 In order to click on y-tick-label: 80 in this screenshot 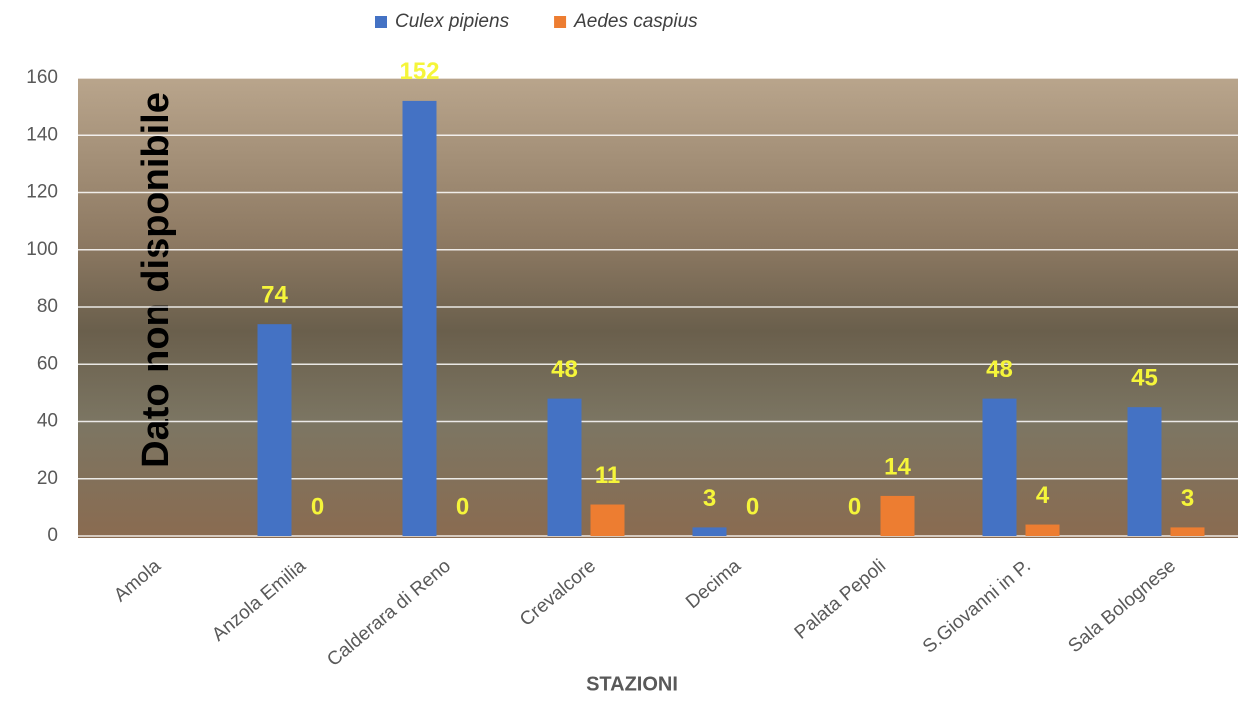, I will do `click(47, 306)`.